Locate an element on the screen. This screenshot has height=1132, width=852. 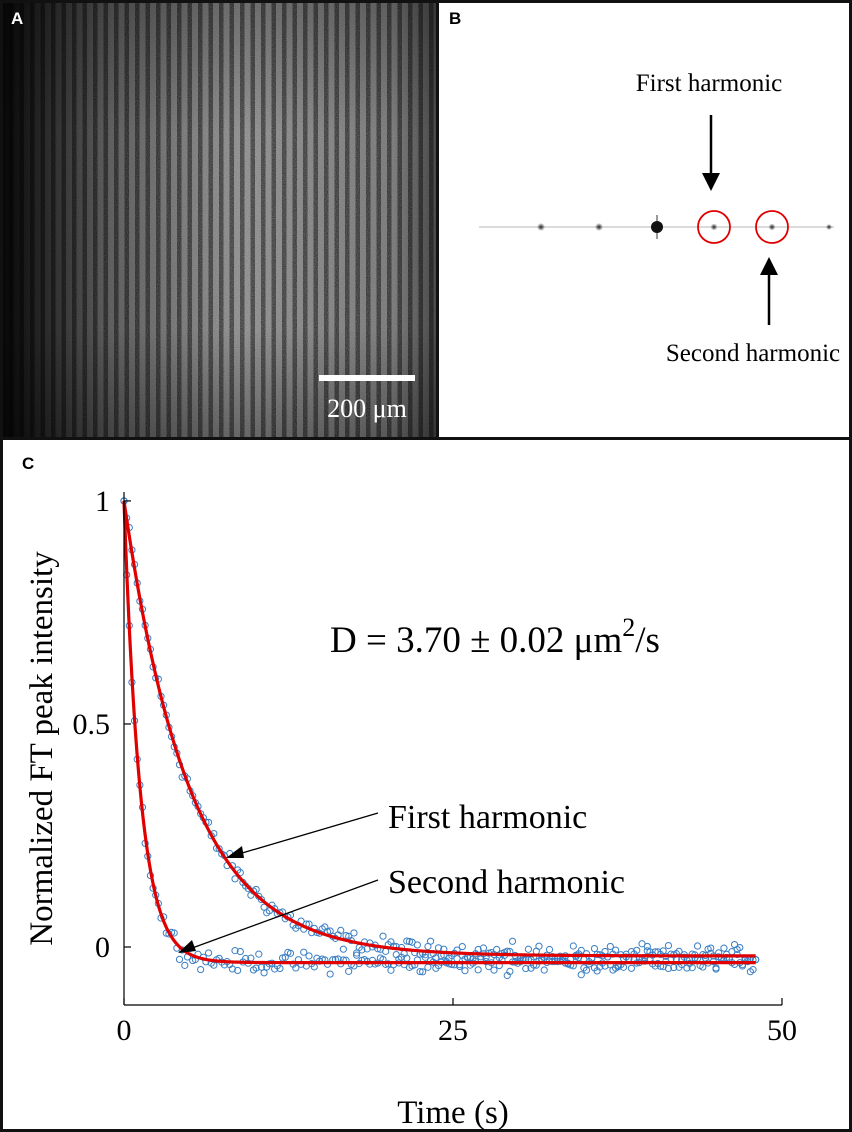
first-harmonic-label: First harmonic is located at coordinates (709, 83).